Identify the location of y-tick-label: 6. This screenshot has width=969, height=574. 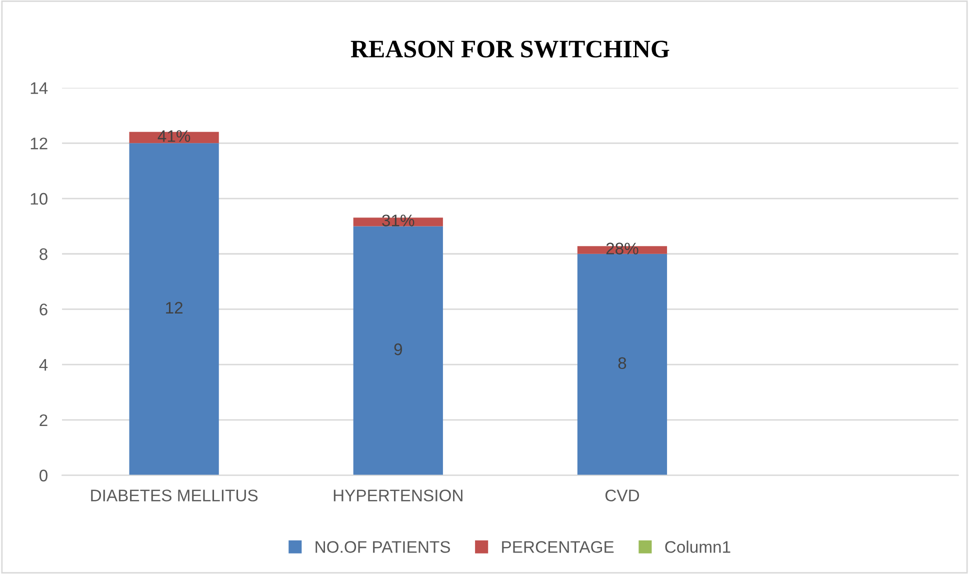
(44, 310).